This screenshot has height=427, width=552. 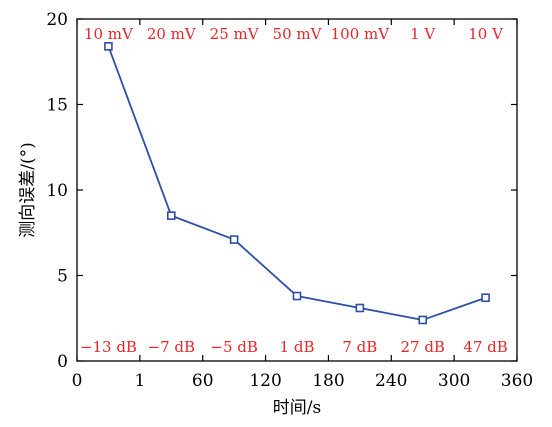 What do you see at coordinates (28, 190) in the screenshot?
I see `y-axis-label: 测向误差/(°)` at bounding box center [28, 190].